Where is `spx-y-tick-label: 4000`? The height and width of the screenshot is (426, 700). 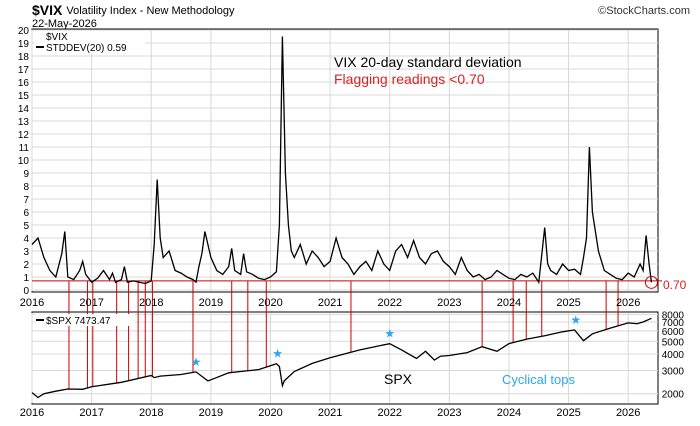
spx-y-tick-label: 4000 is located at coordinates (673, 355).